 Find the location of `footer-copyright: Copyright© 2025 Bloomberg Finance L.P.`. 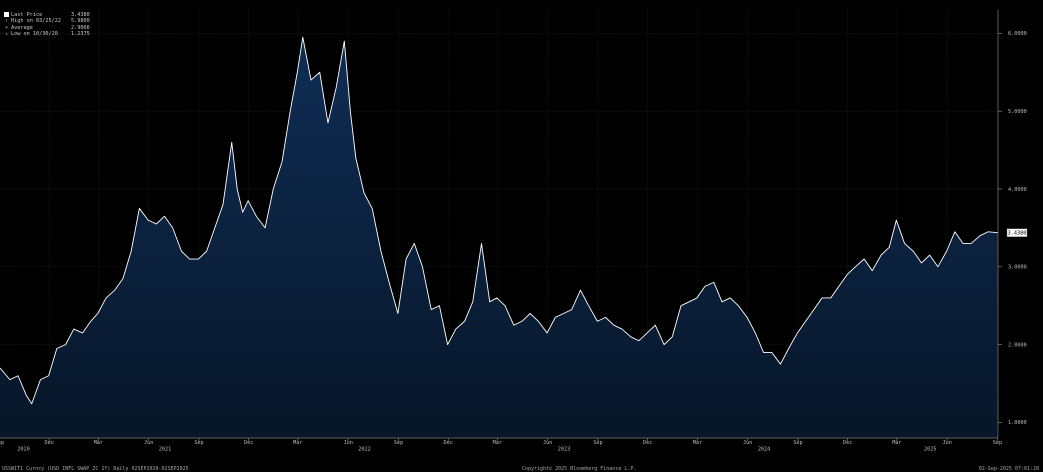

footer-copyright: Copyright© 2025 Bloomberg Finance L.P. is located at coordinates (579, 469).